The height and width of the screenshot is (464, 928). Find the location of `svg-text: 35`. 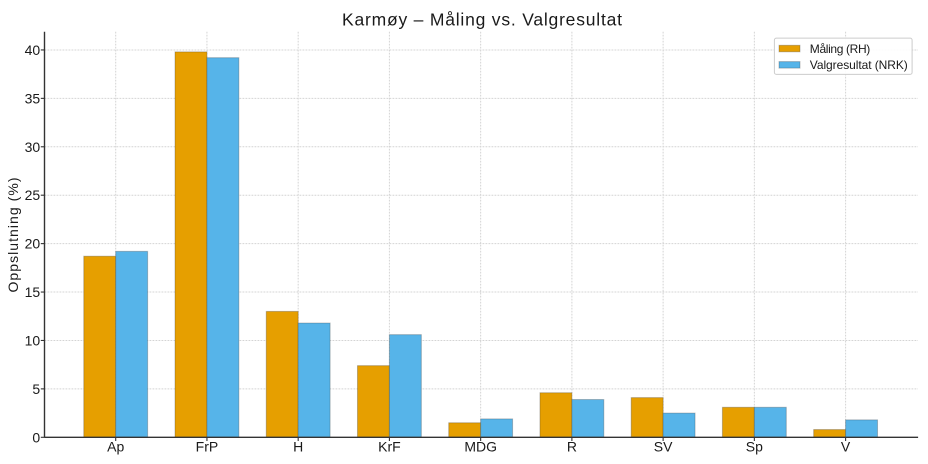

svg-text: 35 is located at coordinates (33, 98).